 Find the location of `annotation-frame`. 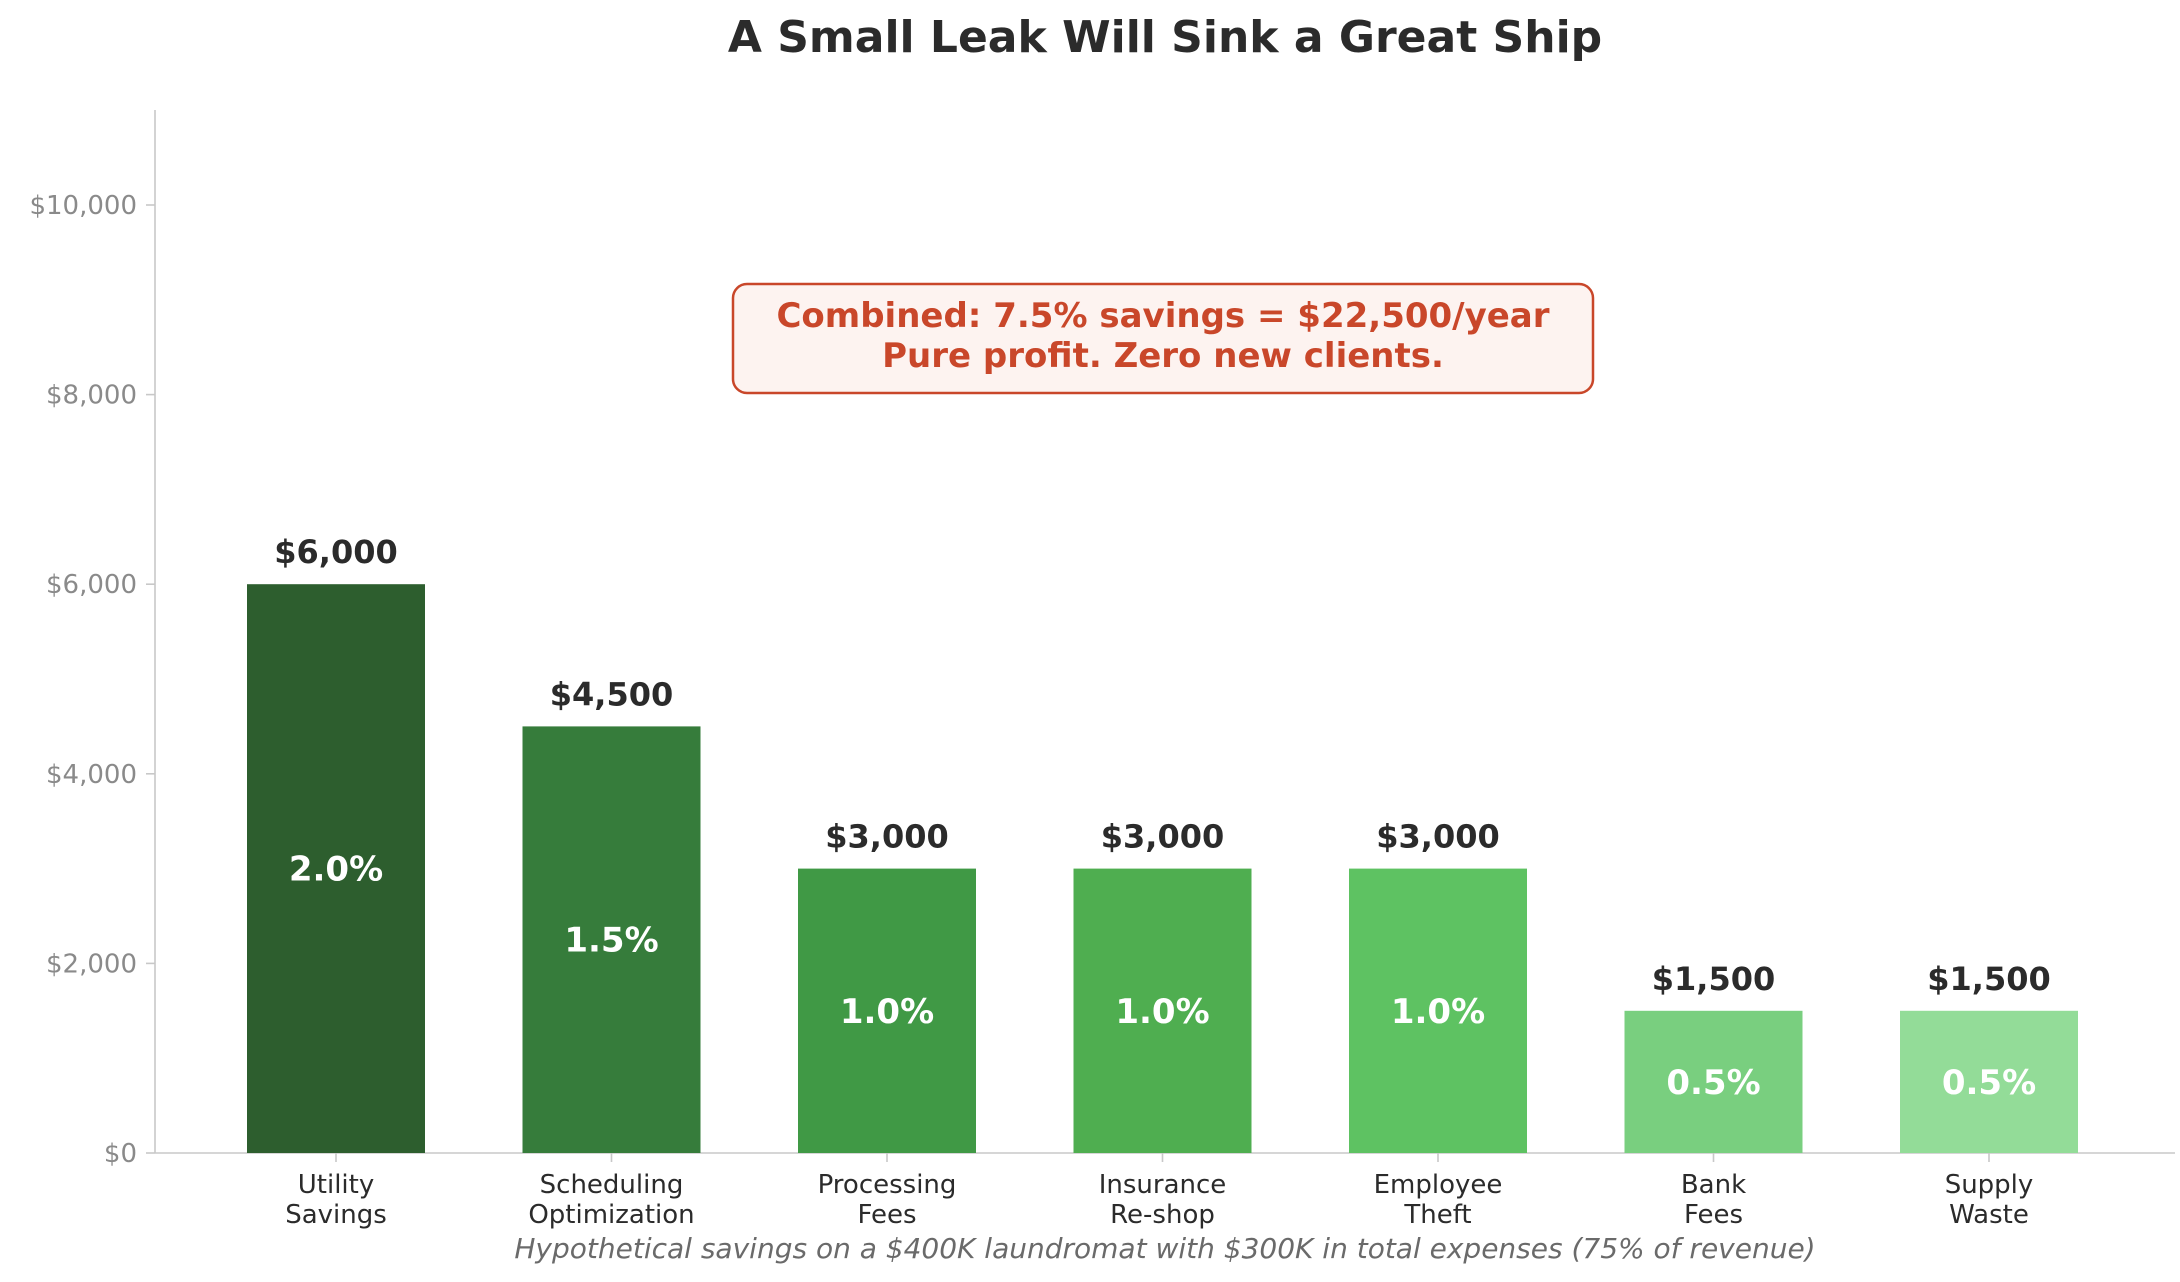

annotation-frame is located at coordinates (1163, 338).